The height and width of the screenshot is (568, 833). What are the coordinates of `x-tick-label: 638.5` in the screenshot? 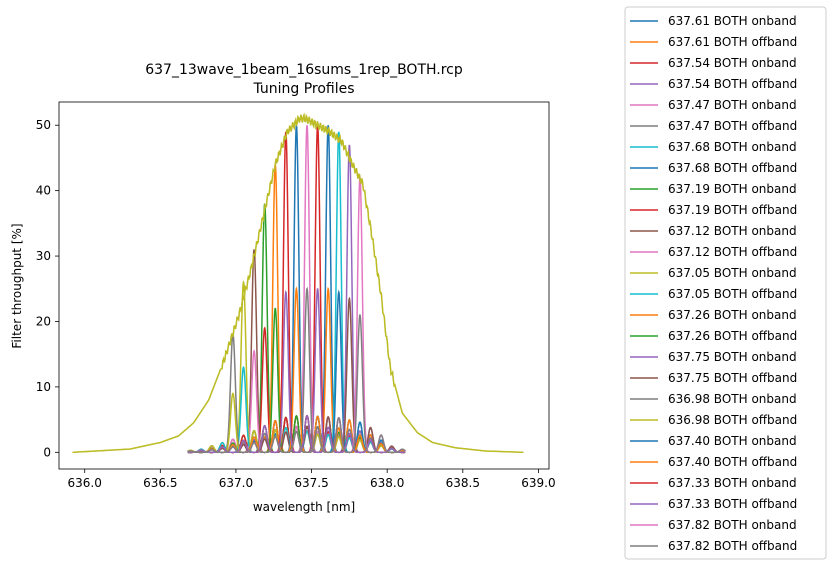 It's located at (463, 483).